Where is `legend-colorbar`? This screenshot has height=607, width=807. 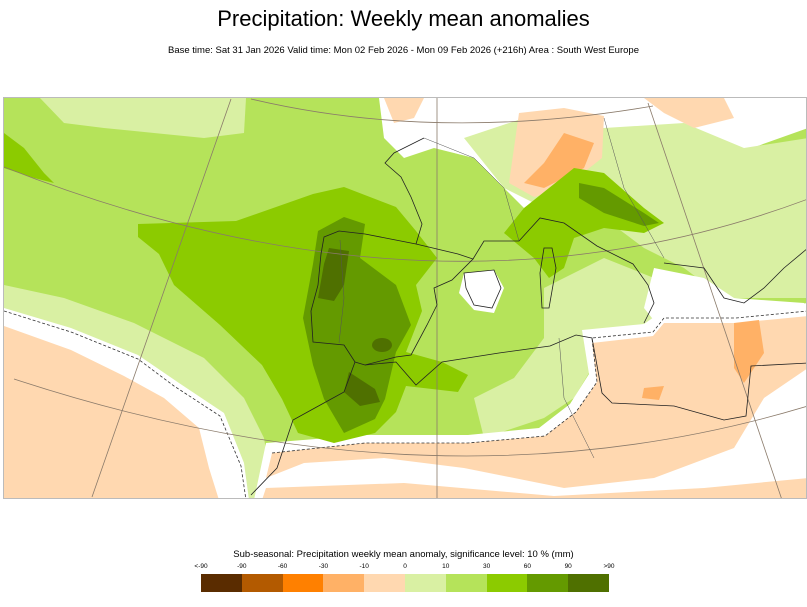 legend-colorbar is located at coordinates (405, 583).